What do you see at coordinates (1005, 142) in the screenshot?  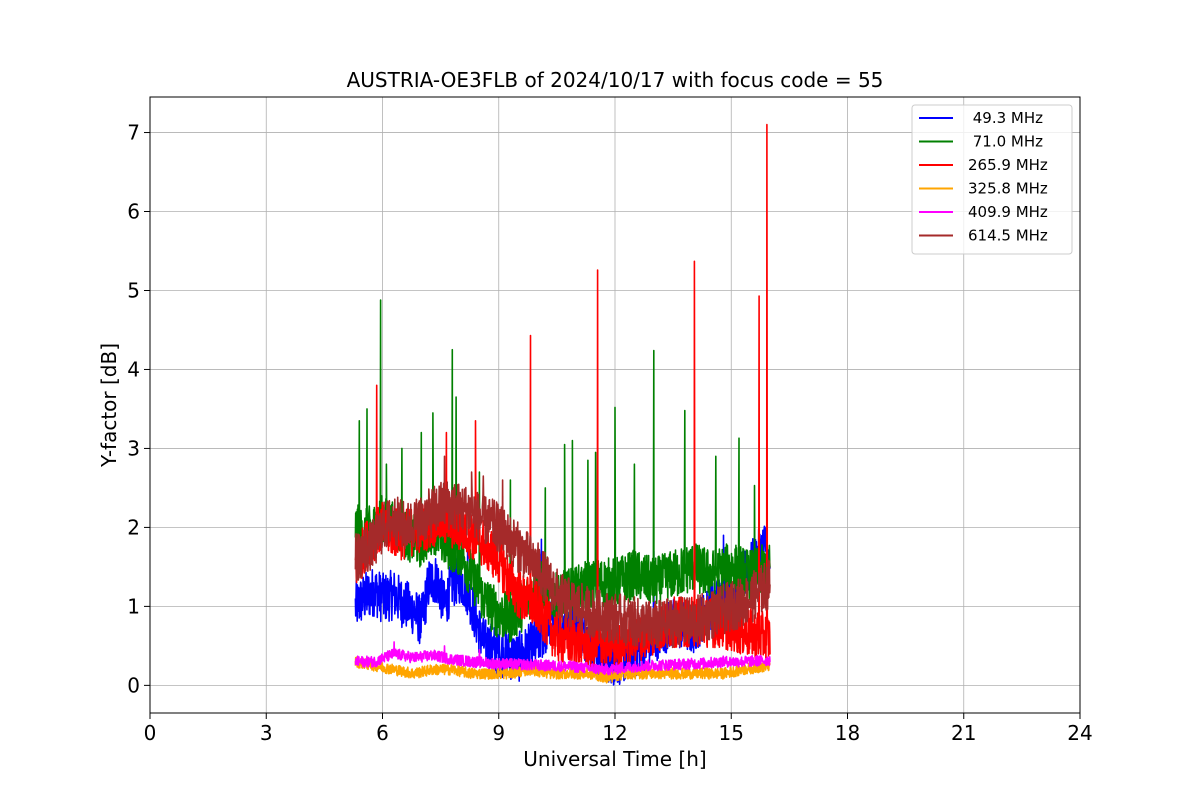 I see `legend-label: 71.0 MHz` at bounding box center [1005, 142].